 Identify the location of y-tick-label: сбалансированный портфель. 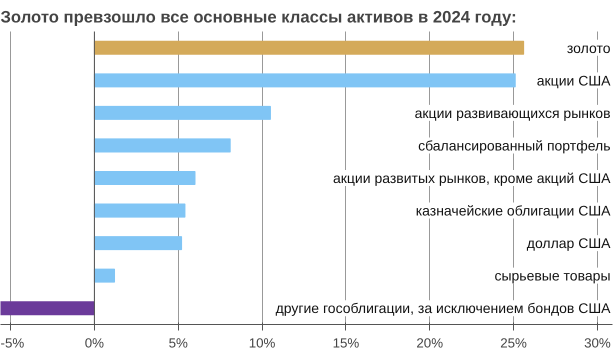
(514, 145).